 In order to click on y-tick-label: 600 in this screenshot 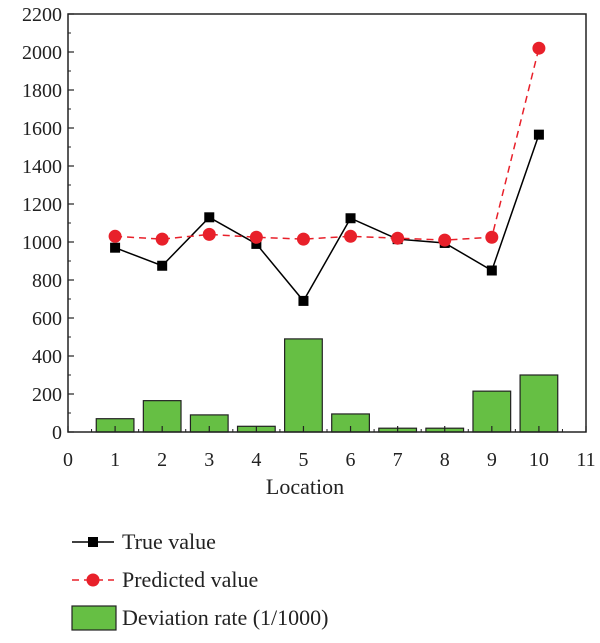, I will do `click(47, 319)`.